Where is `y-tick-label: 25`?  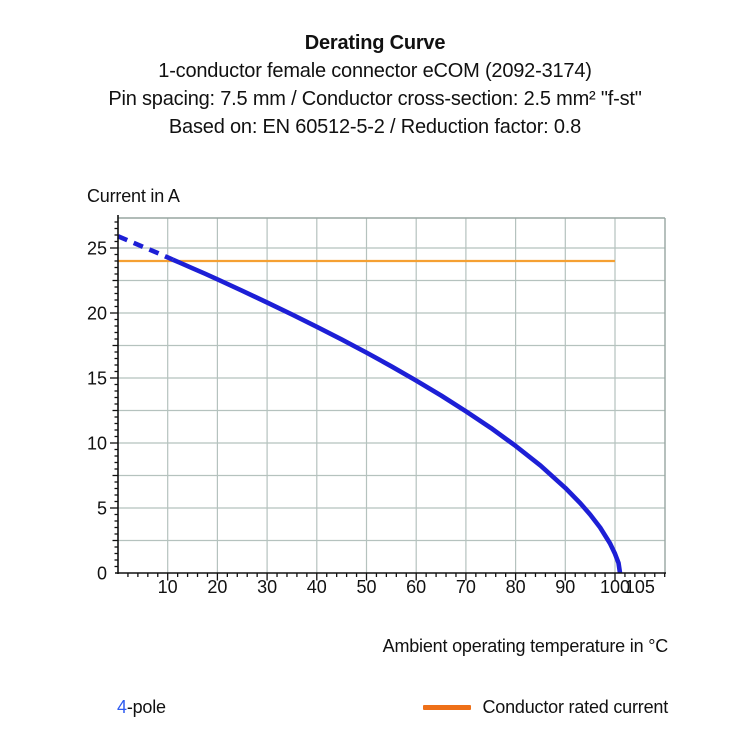 y-tick-label: 25 is located at coordinates (97, 249).